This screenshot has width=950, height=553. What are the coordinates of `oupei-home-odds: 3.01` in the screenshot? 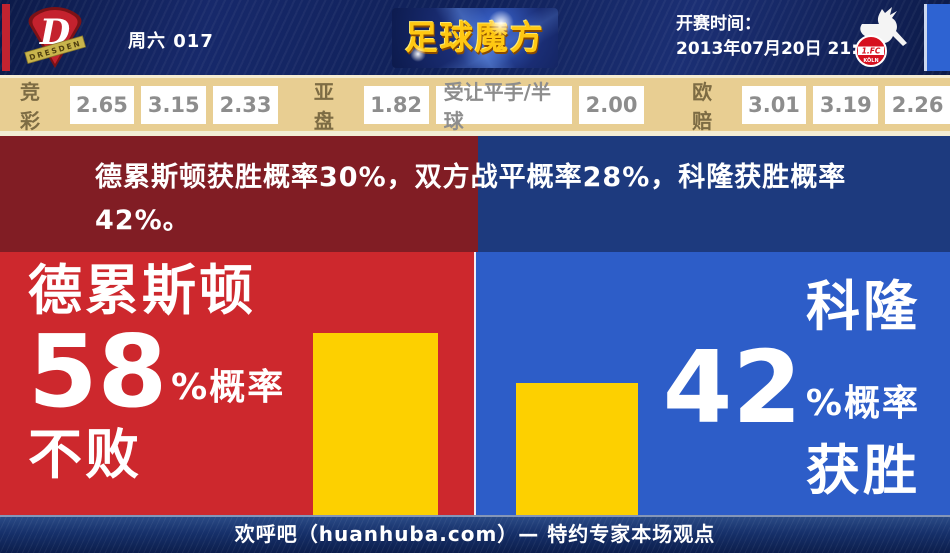 It's located at (774, 104).